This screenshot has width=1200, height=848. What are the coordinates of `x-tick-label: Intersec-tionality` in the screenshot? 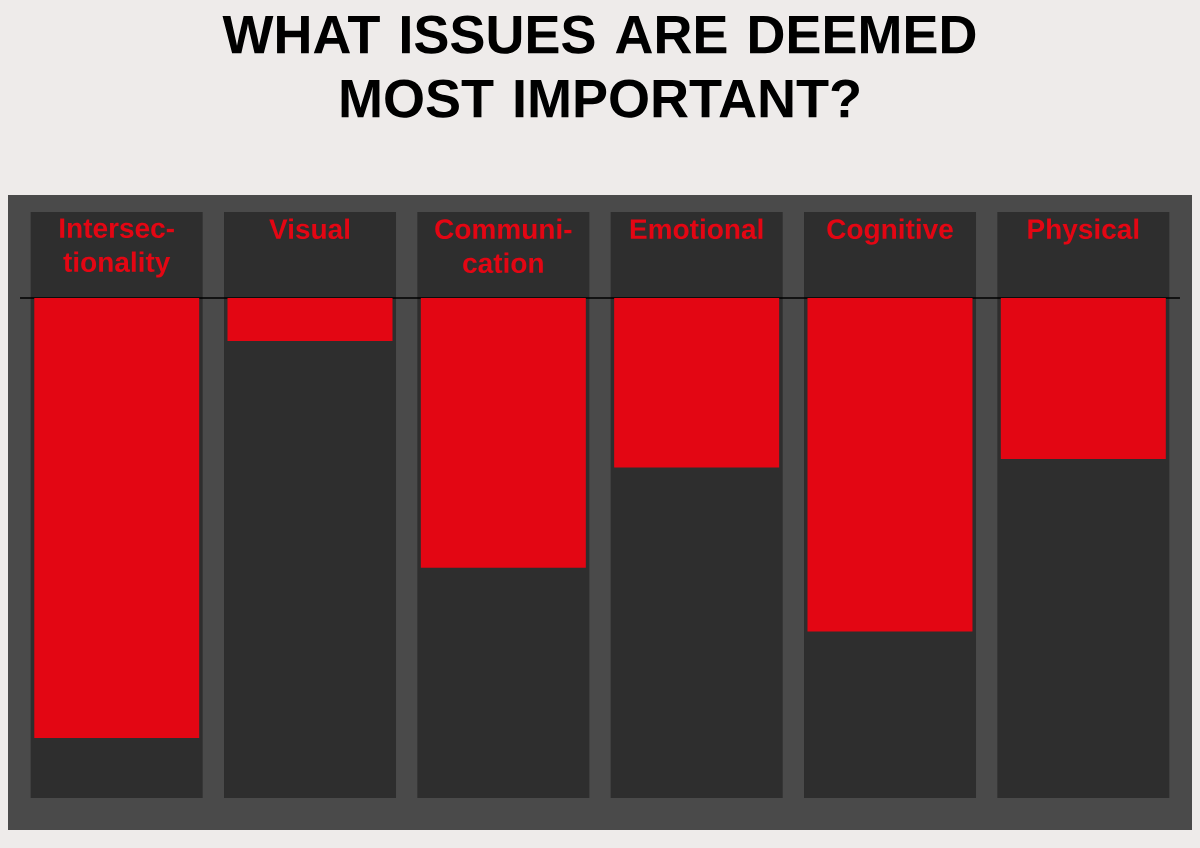 It's located at (117, 248).